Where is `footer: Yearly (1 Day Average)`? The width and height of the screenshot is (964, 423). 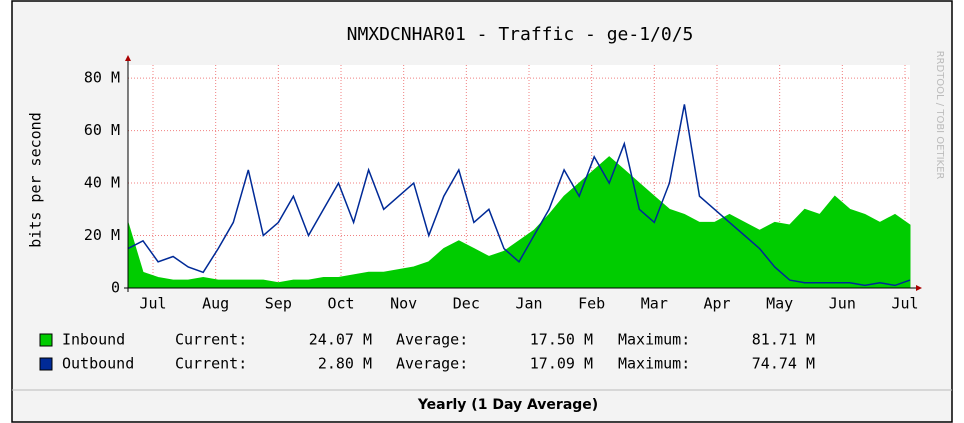
footer: Yearly (1 Day Average) is located at coordinates (507, 405).